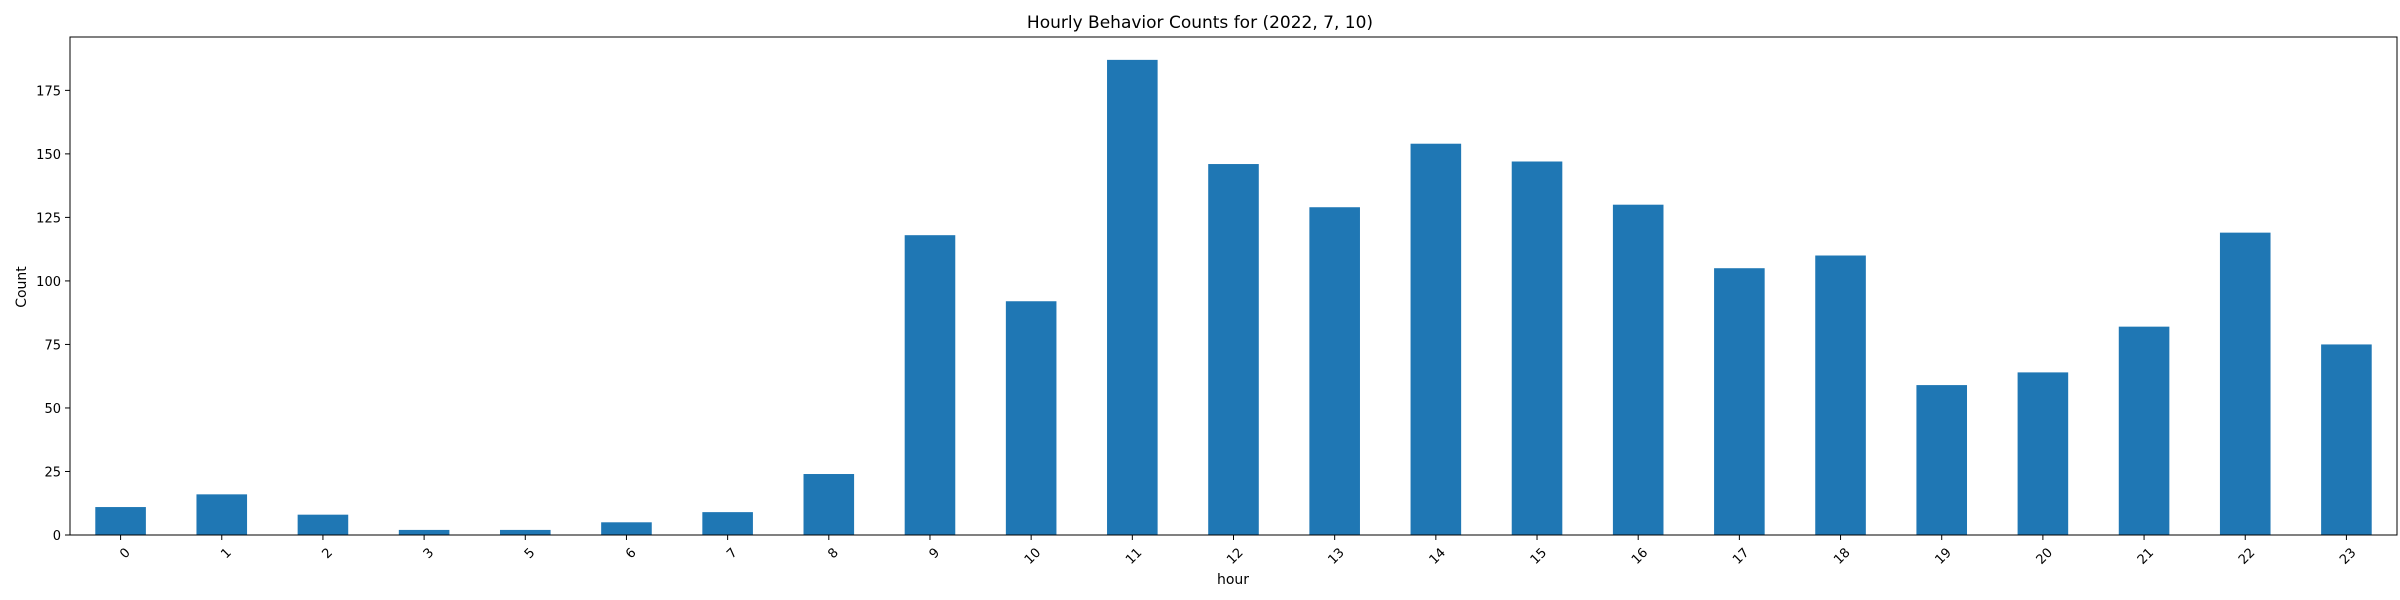 This screenshot has width=2400, height=600. I want to click on x-tick-label: 2, so click(328, 553).